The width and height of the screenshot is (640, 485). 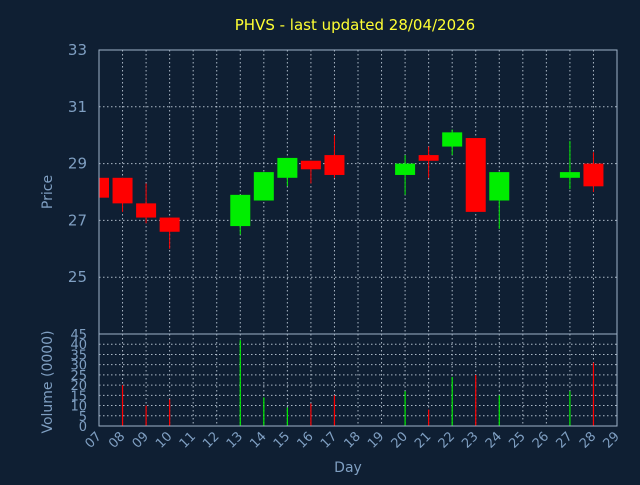 I want to click on volume-tick-label: 25, so click(x=78, y=376).